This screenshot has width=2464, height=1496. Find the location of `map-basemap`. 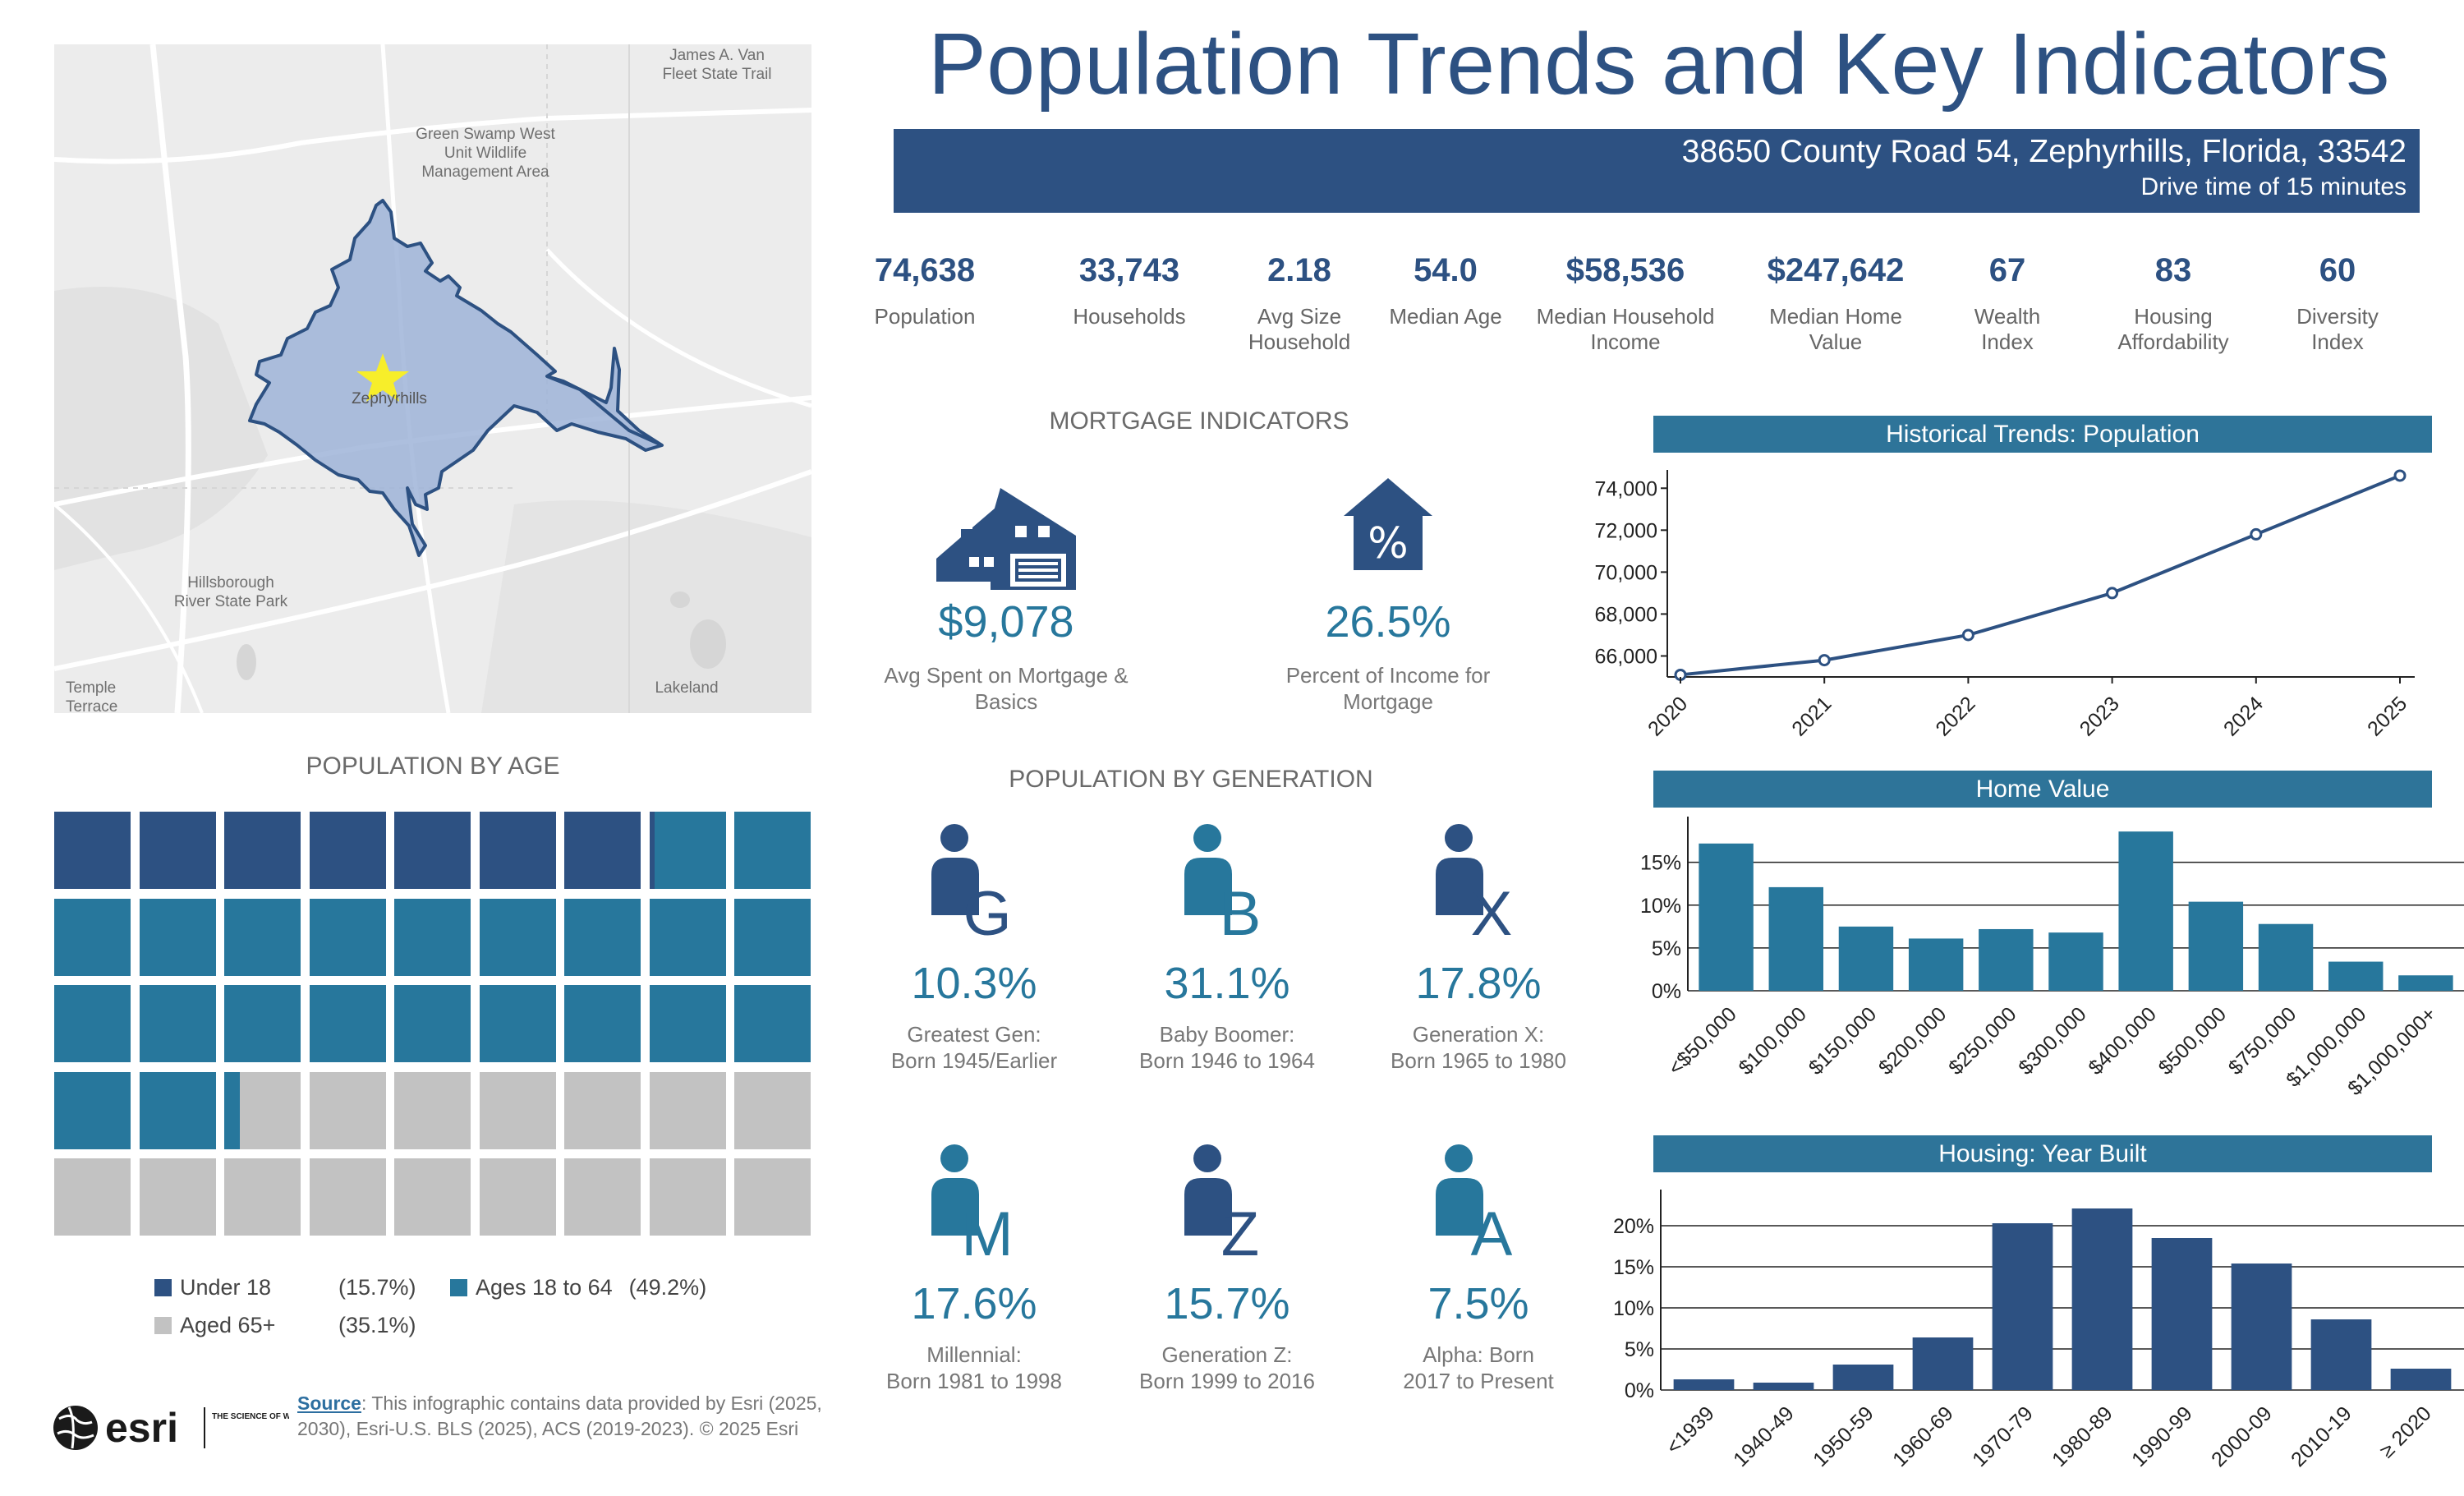

map-basemap is located at coordinates (432, 378).